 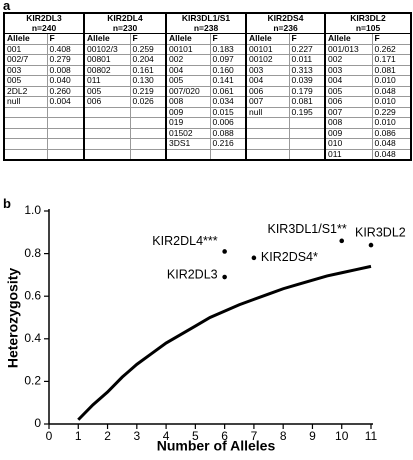 I want to click on cell-text: 00101, so click(x=261, y=49).